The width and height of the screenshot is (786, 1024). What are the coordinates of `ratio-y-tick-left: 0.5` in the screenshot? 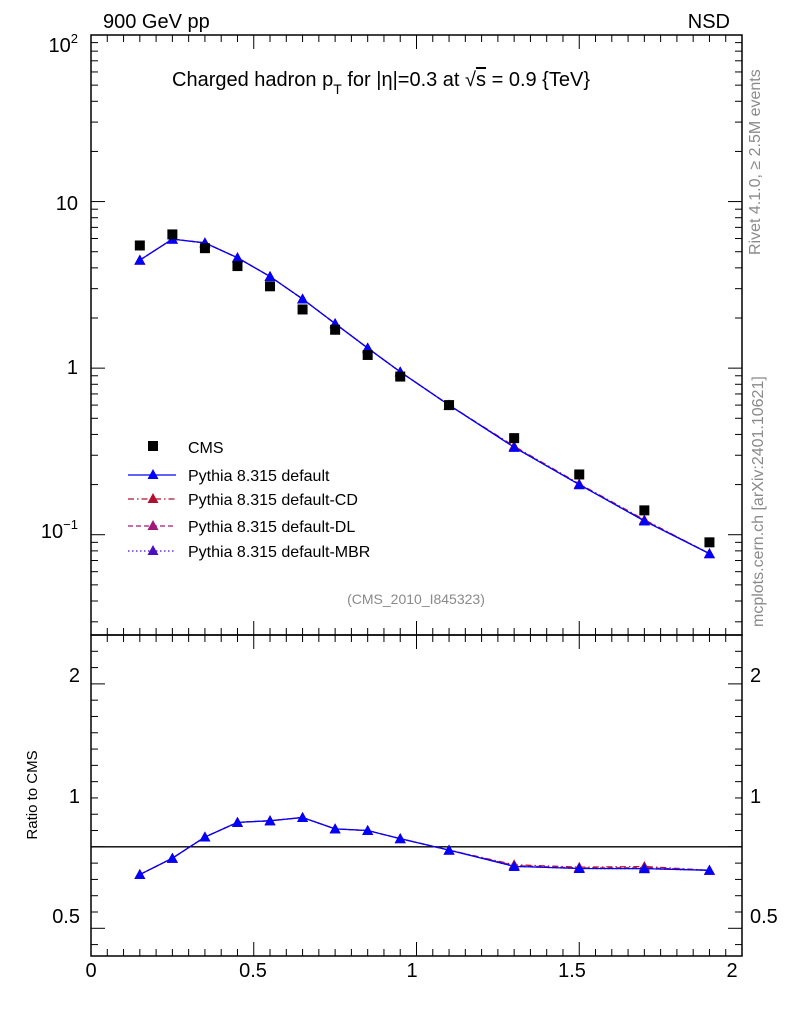 It's located at (66, 917).